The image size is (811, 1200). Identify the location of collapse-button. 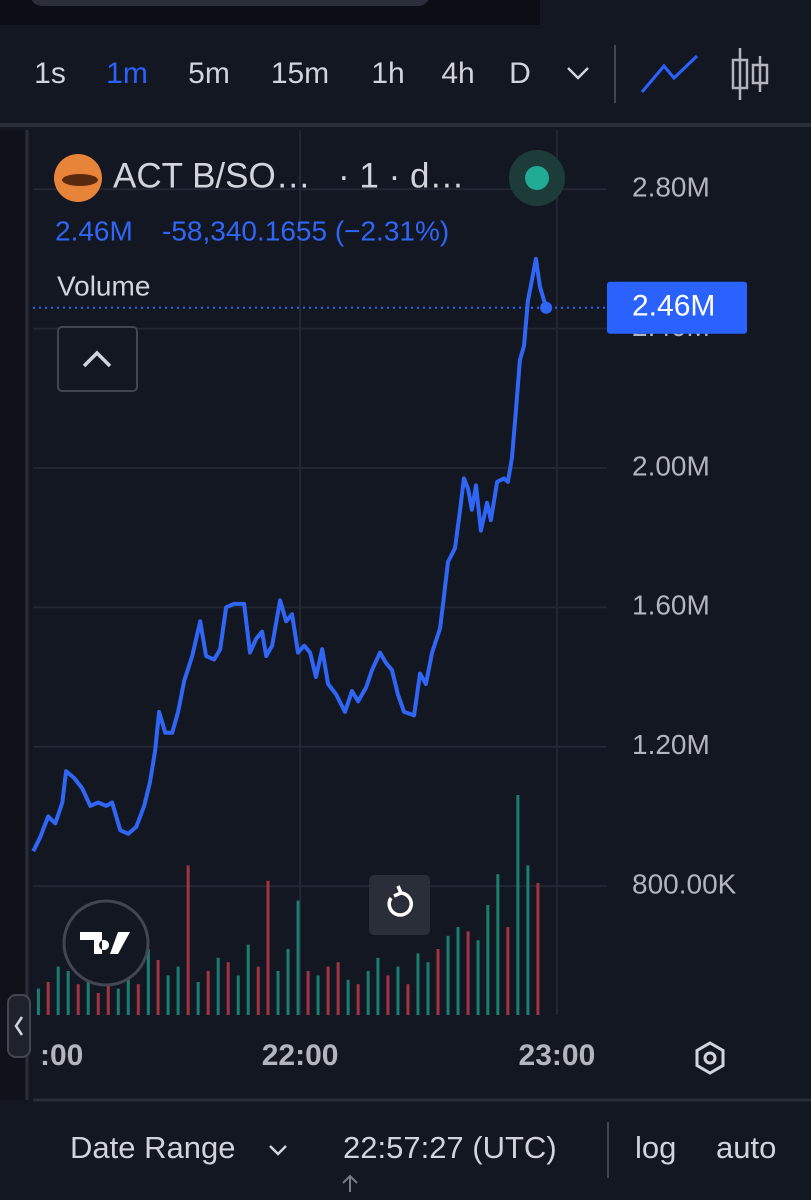
(97, 359).